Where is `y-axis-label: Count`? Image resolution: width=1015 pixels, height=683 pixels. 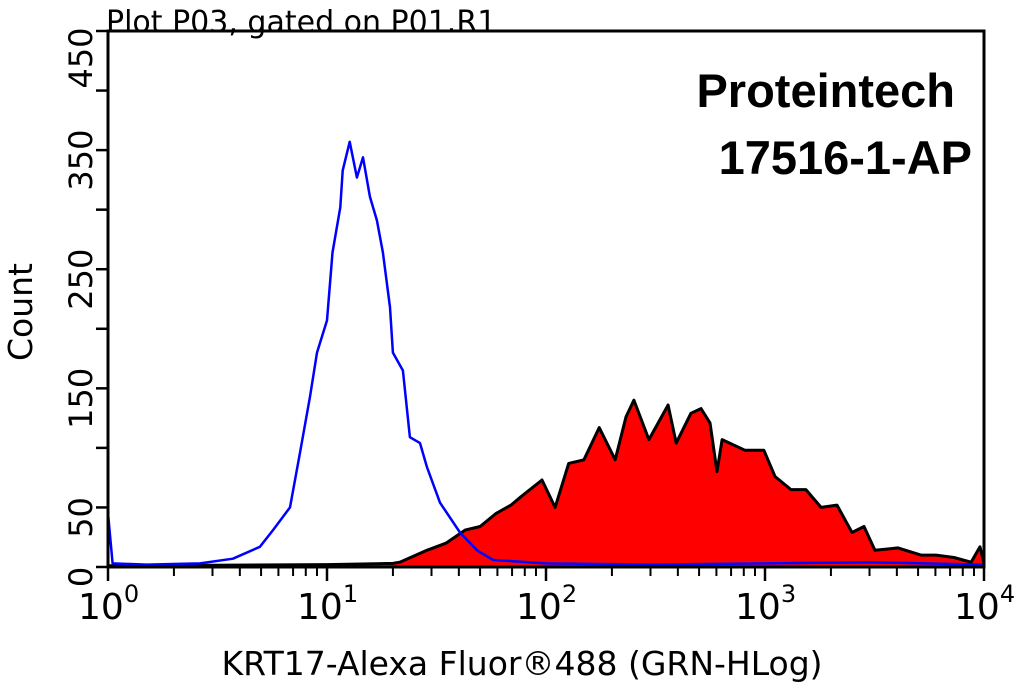 y-axis-label: Count is located at coordinates (20, 312).